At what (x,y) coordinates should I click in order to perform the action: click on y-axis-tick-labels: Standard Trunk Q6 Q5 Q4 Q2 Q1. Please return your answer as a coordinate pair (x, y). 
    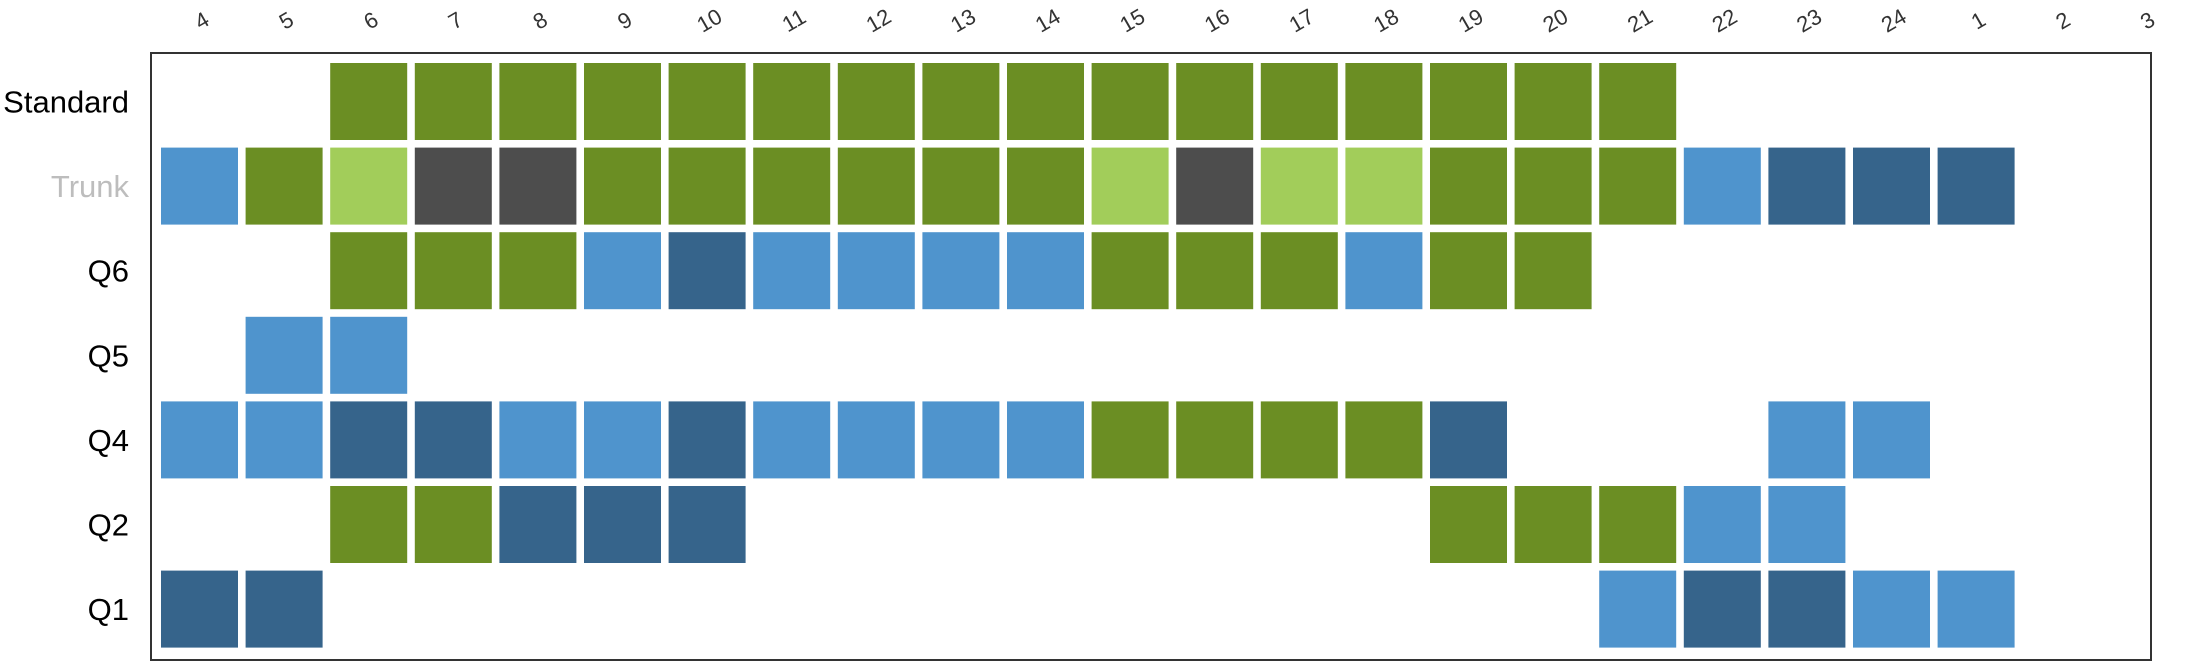
    Looking at the image, I should click on (66, 356).